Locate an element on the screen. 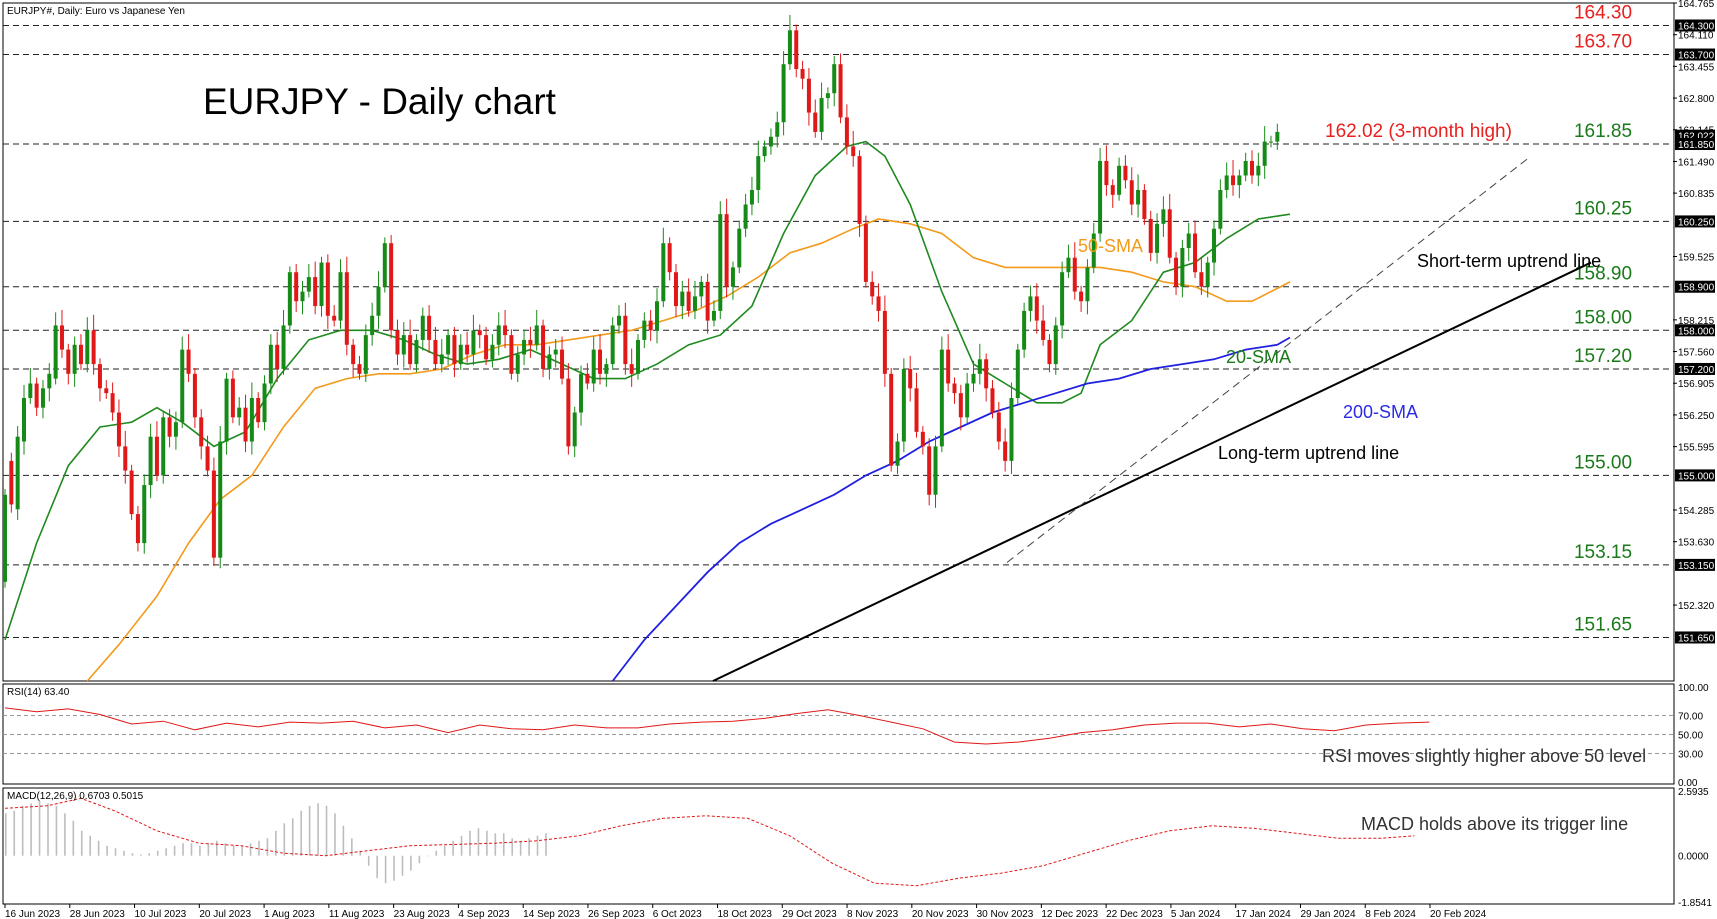  long-trend-label: Long-term uptrend line is located at coordinates (1308, 453).